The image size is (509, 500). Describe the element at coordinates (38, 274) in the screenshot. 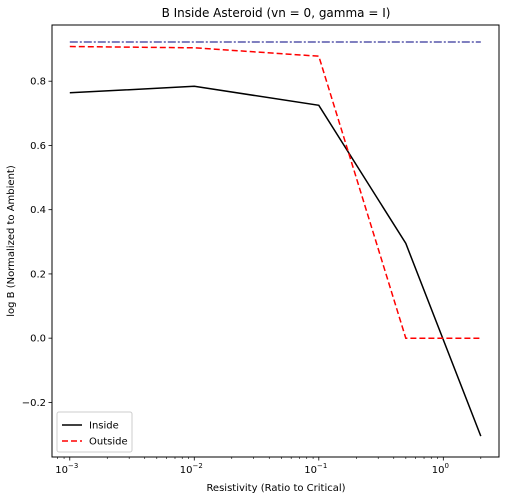

I see `y-tick-label: 0.2` at that location.